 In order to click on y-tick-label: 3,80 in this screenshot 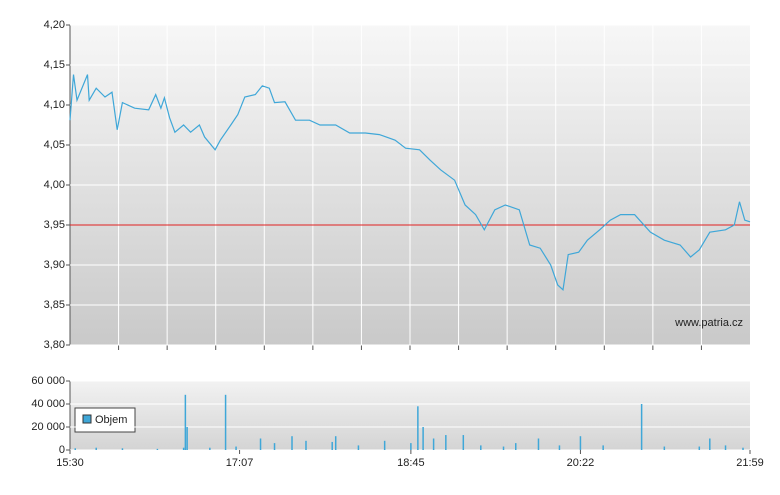, I will do `click(54, 345)`.